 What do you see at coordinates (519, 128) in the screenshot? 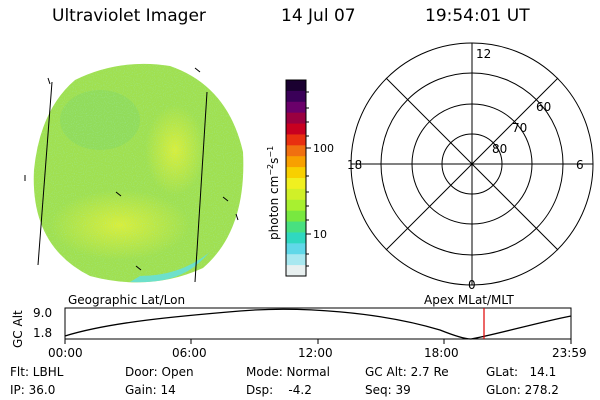
I see `mlat-label-70: 70` at bounding box center [519, 128].